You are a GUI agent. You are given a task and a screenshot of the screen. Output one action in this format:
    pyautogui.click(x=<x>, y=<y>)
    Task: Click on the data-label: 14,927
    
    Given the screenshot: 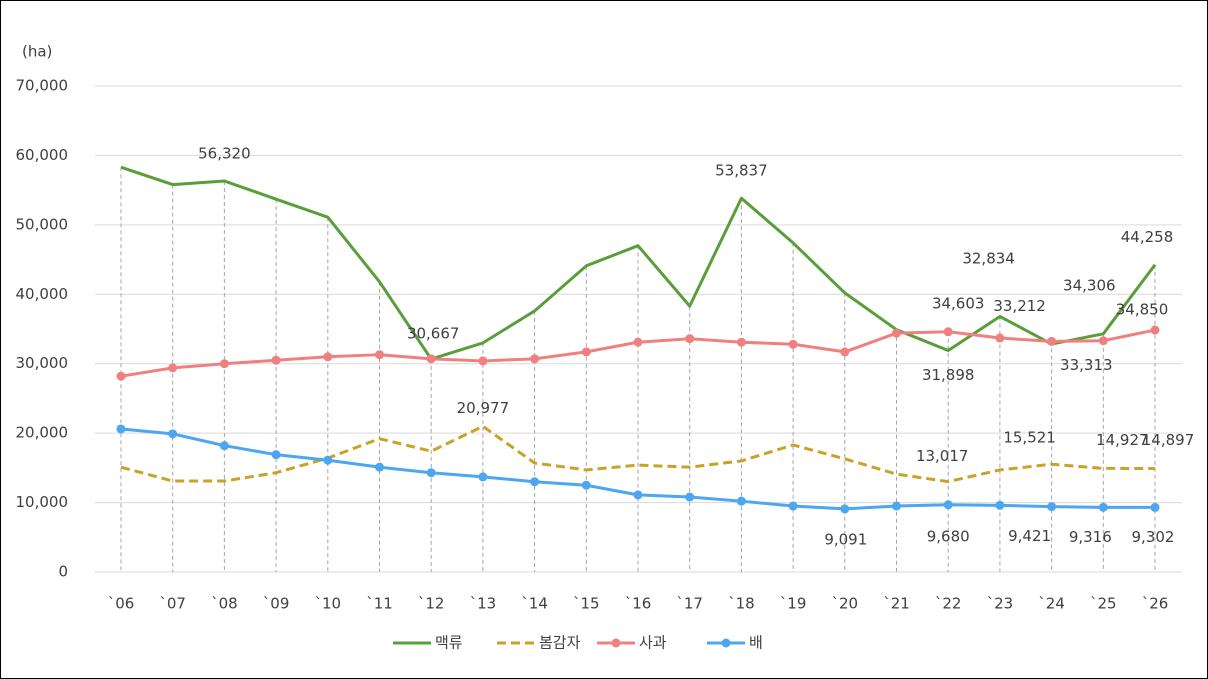 What is the action you would take?
    pyautogui.click(x=1122, y=440)
    